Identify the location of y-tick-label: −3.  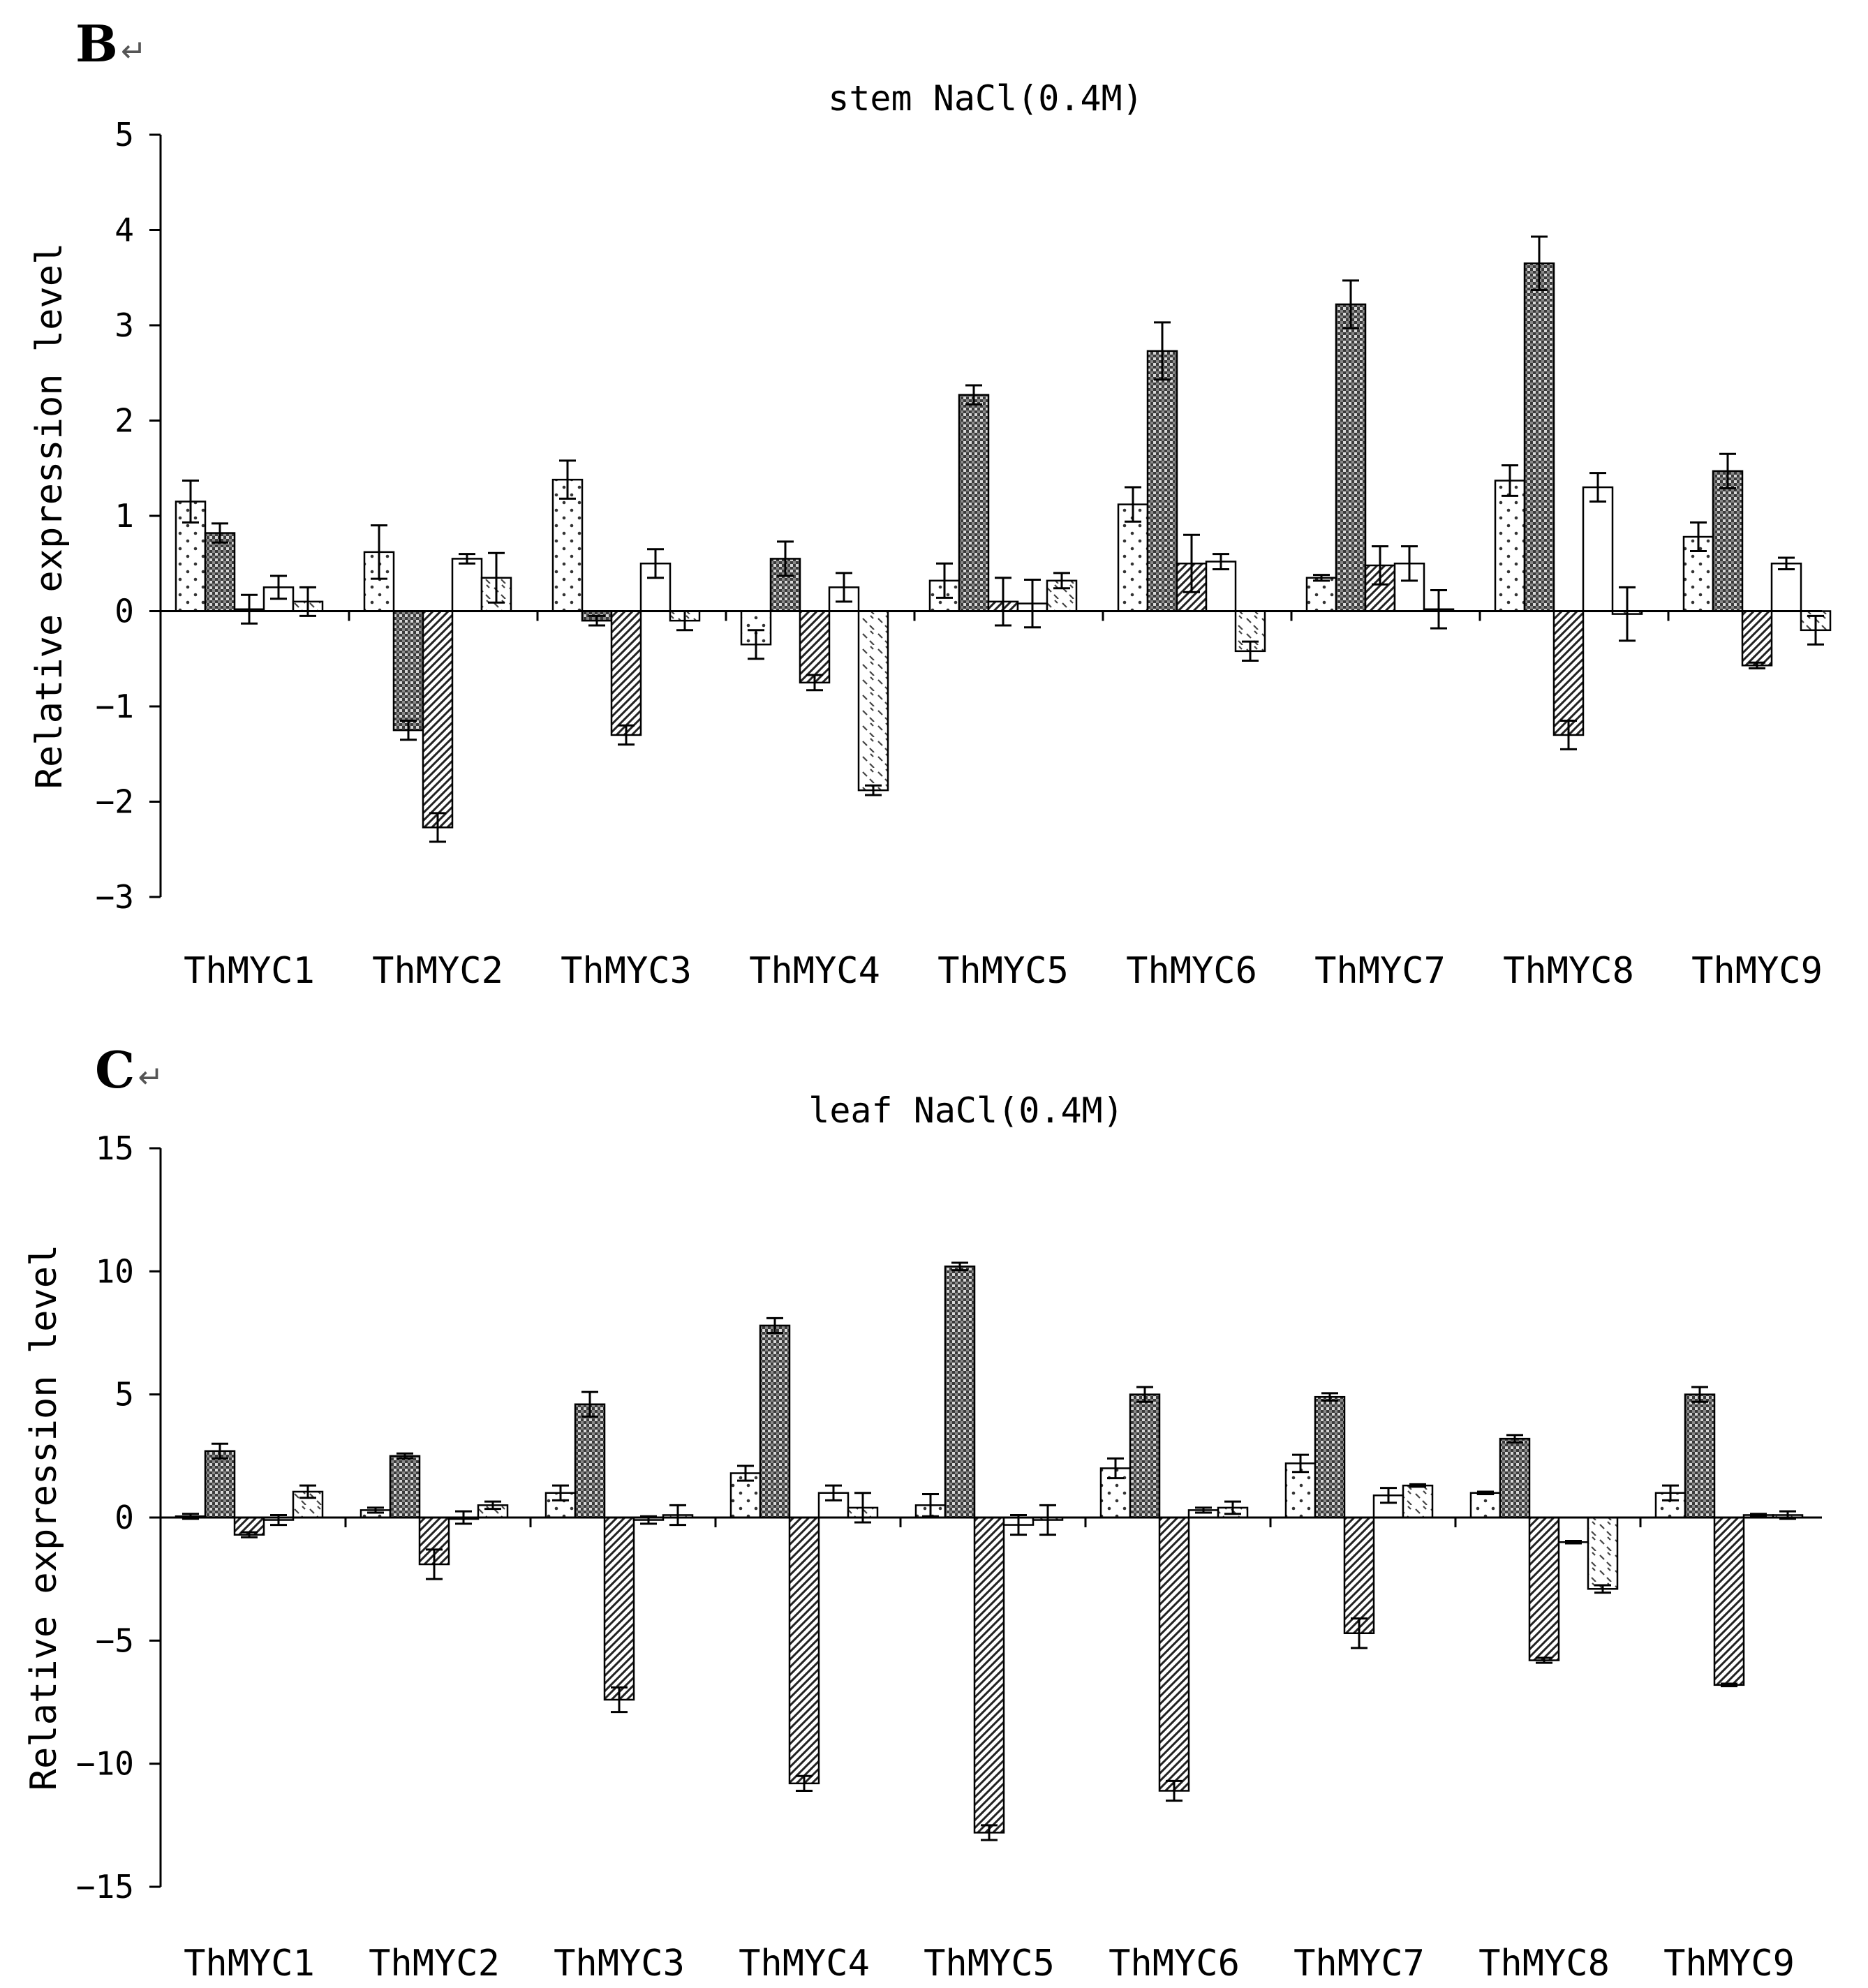
(115, 897).